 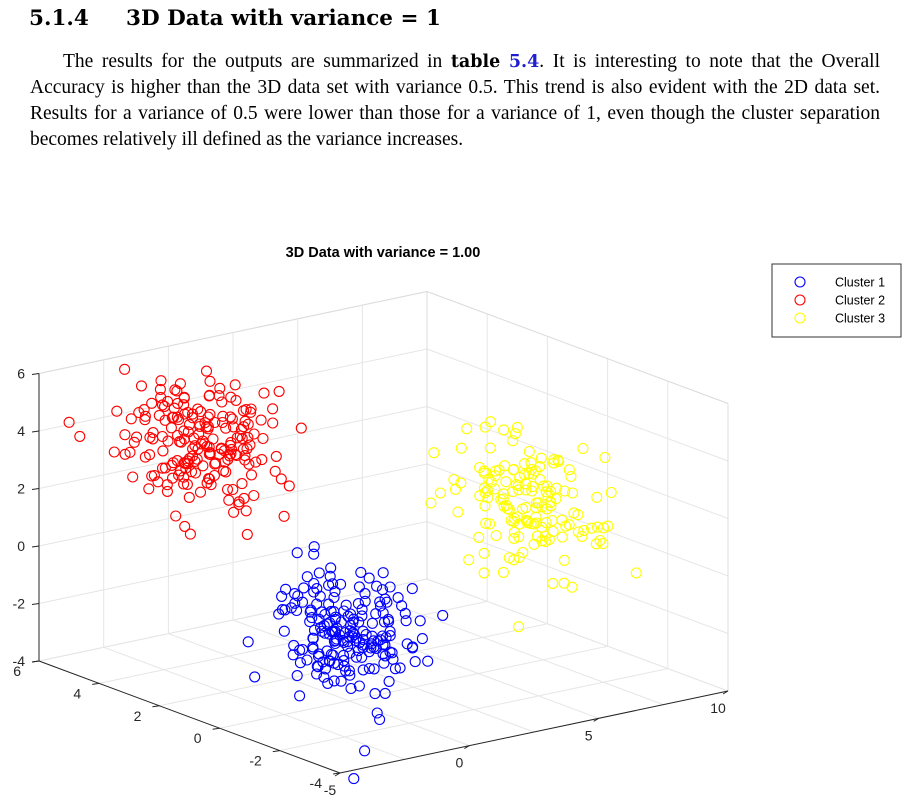 What do you see at coordinates (21, 431) in the screenshot?
I see `z-tick-label: 4` at bounding box center [21, 431].